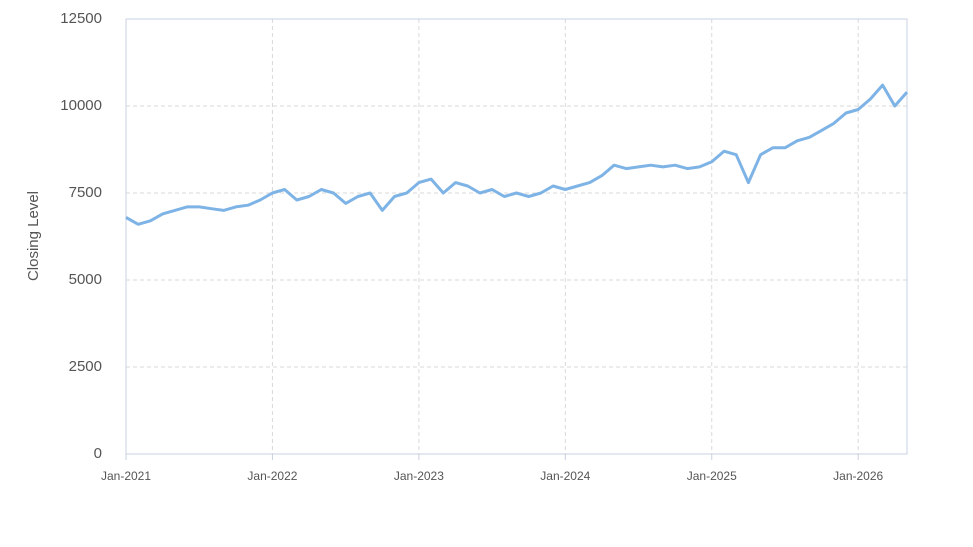 This screenshot has width=973, height=547. Describe the element at coordinates (85, 279) in the screenshot. I see `y-tick-label: 5000` at that location.